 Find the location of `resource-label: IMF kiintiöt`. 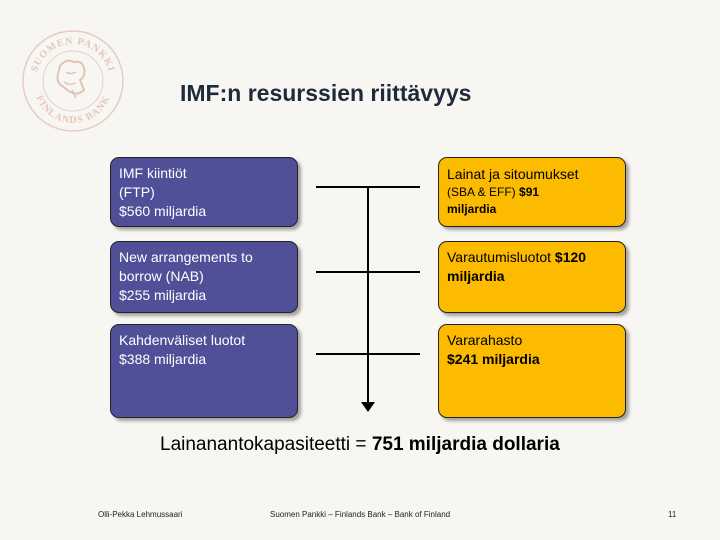

resource-label: IMF kiintiöt is located at coordinates (153, 173).